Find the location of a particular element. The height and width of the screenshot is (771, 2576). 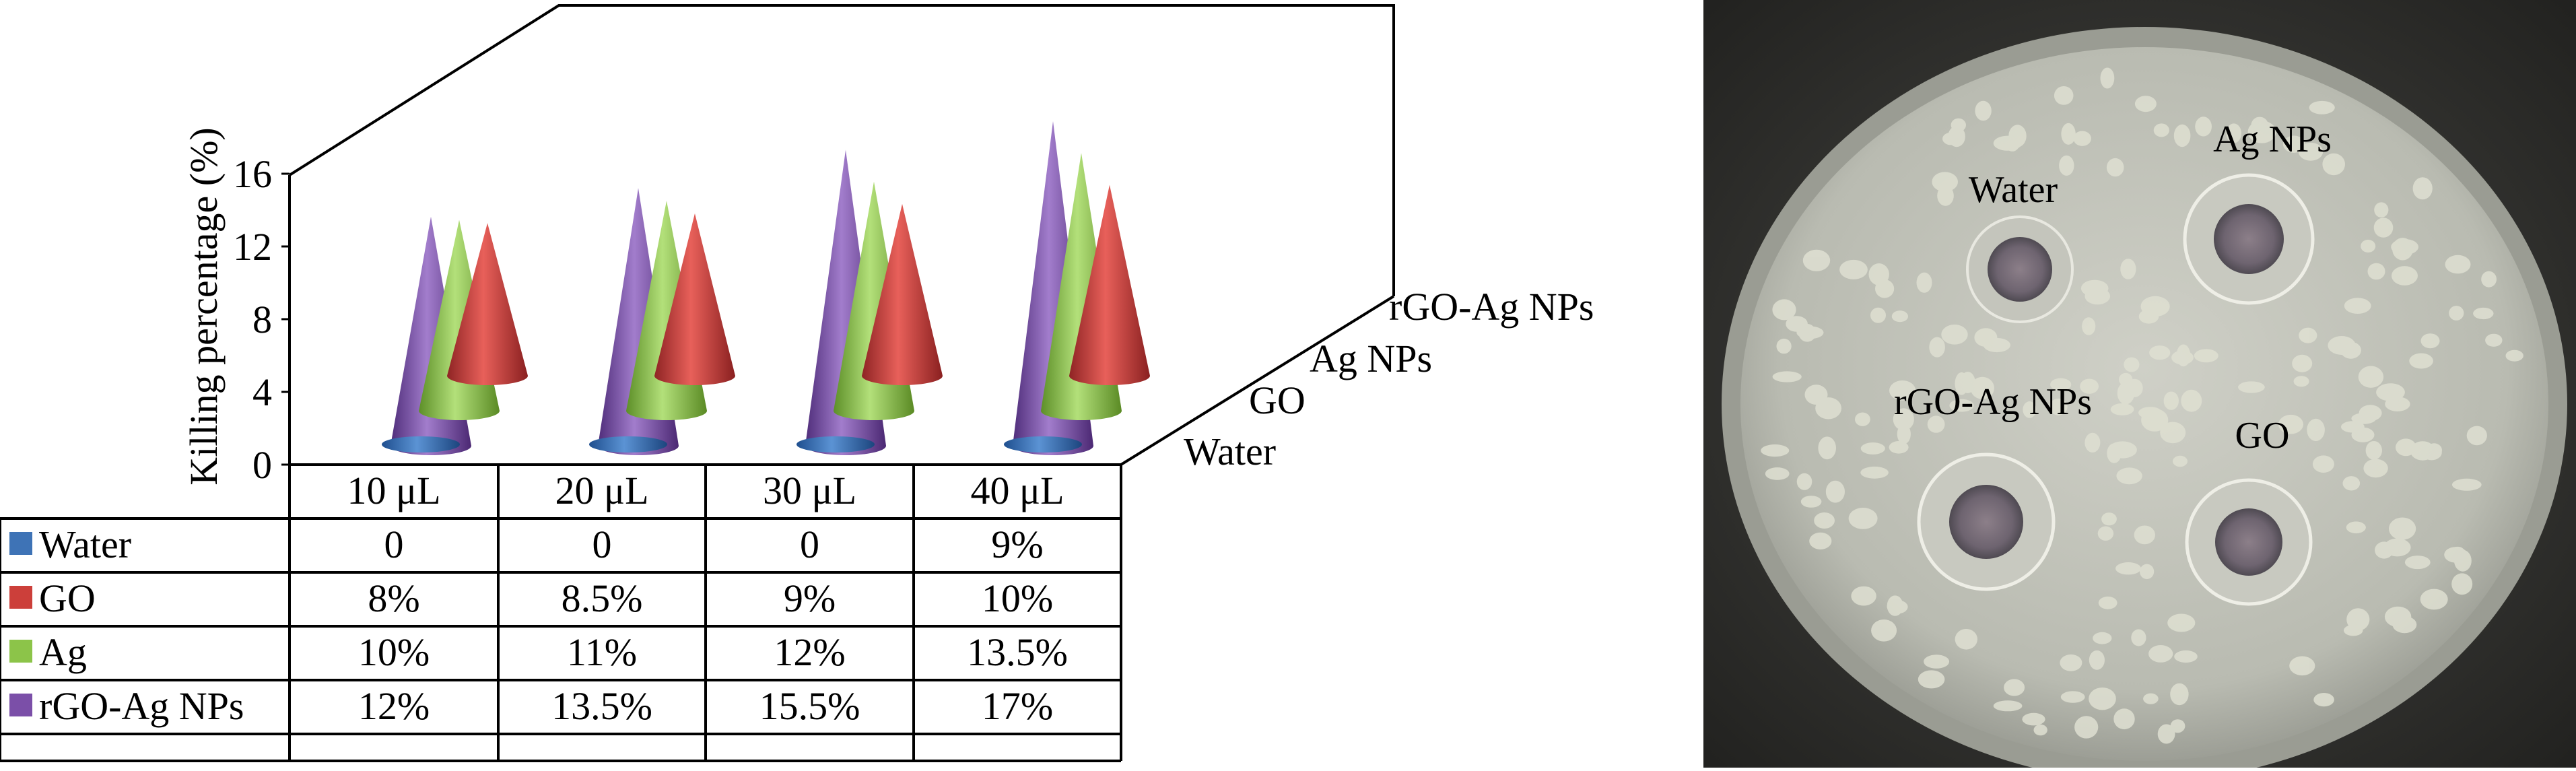

table-cell: 11% is located at coordinates (602, 652).